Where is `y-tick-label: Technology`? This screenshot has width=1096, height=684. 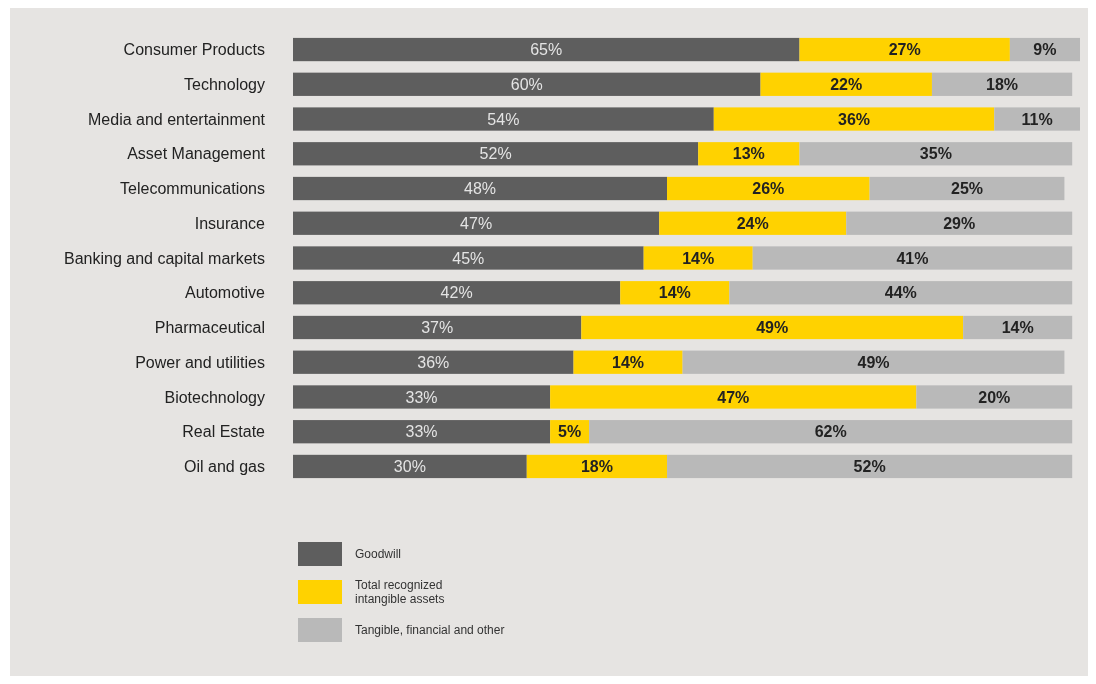 y-tick-label: Technology is located at coordinates (224, 84).